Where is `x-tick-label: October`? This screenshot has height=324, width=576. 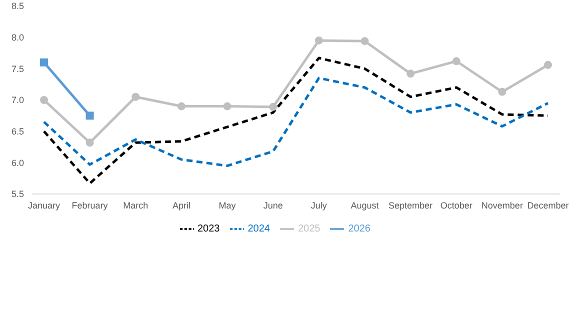
x-tick-label: October is located at coordinates (456, 205).